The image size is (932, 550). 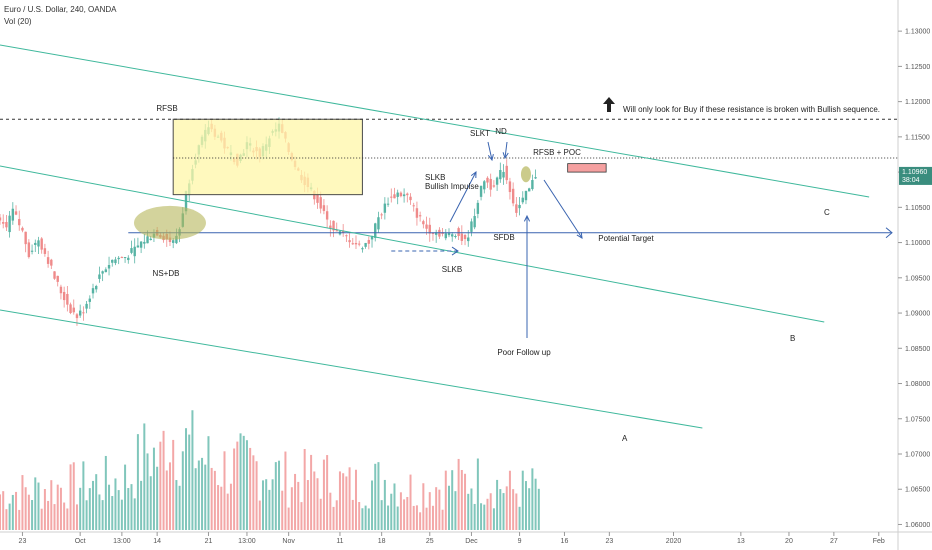 I want to click on ns-db-label: NS+DB, so click(x=166, y=273).